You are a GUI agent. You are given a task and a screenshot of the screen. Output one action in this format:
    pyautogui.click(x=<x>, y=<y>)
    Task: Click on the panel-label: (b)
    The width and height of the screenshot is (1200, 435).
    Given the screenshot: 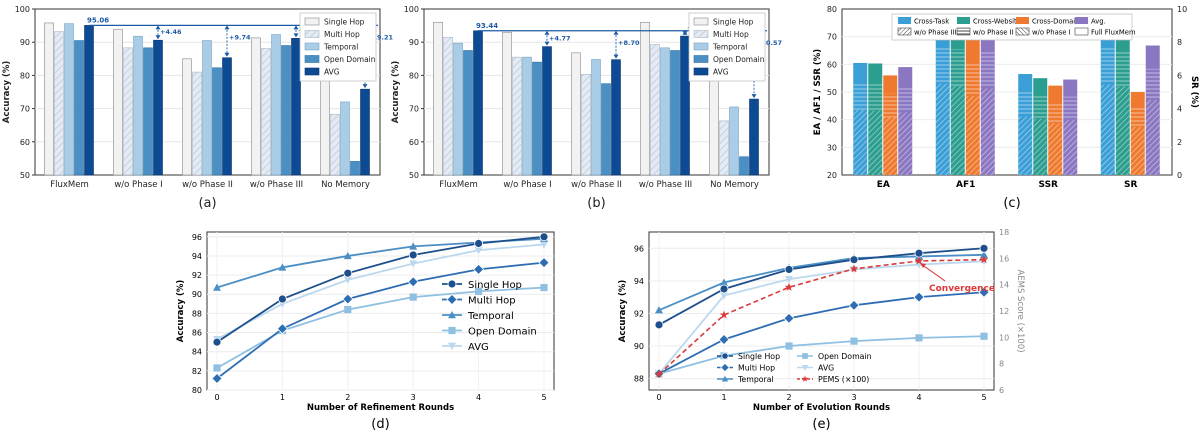 What is the action you would take?
    pyautogui.click(x=596, y=203)
    